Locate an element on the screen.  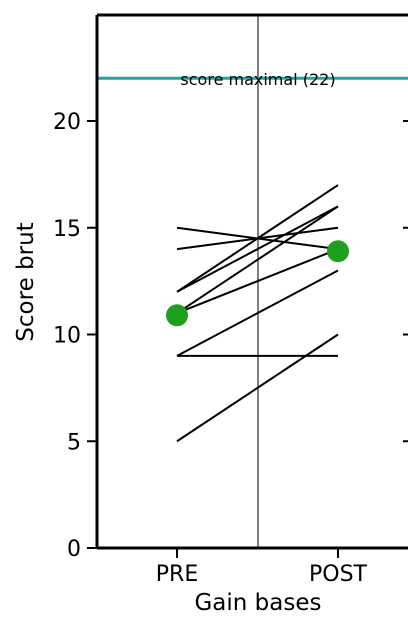
x-tick-label-pre: PRE is located at coordinates (177, 574).